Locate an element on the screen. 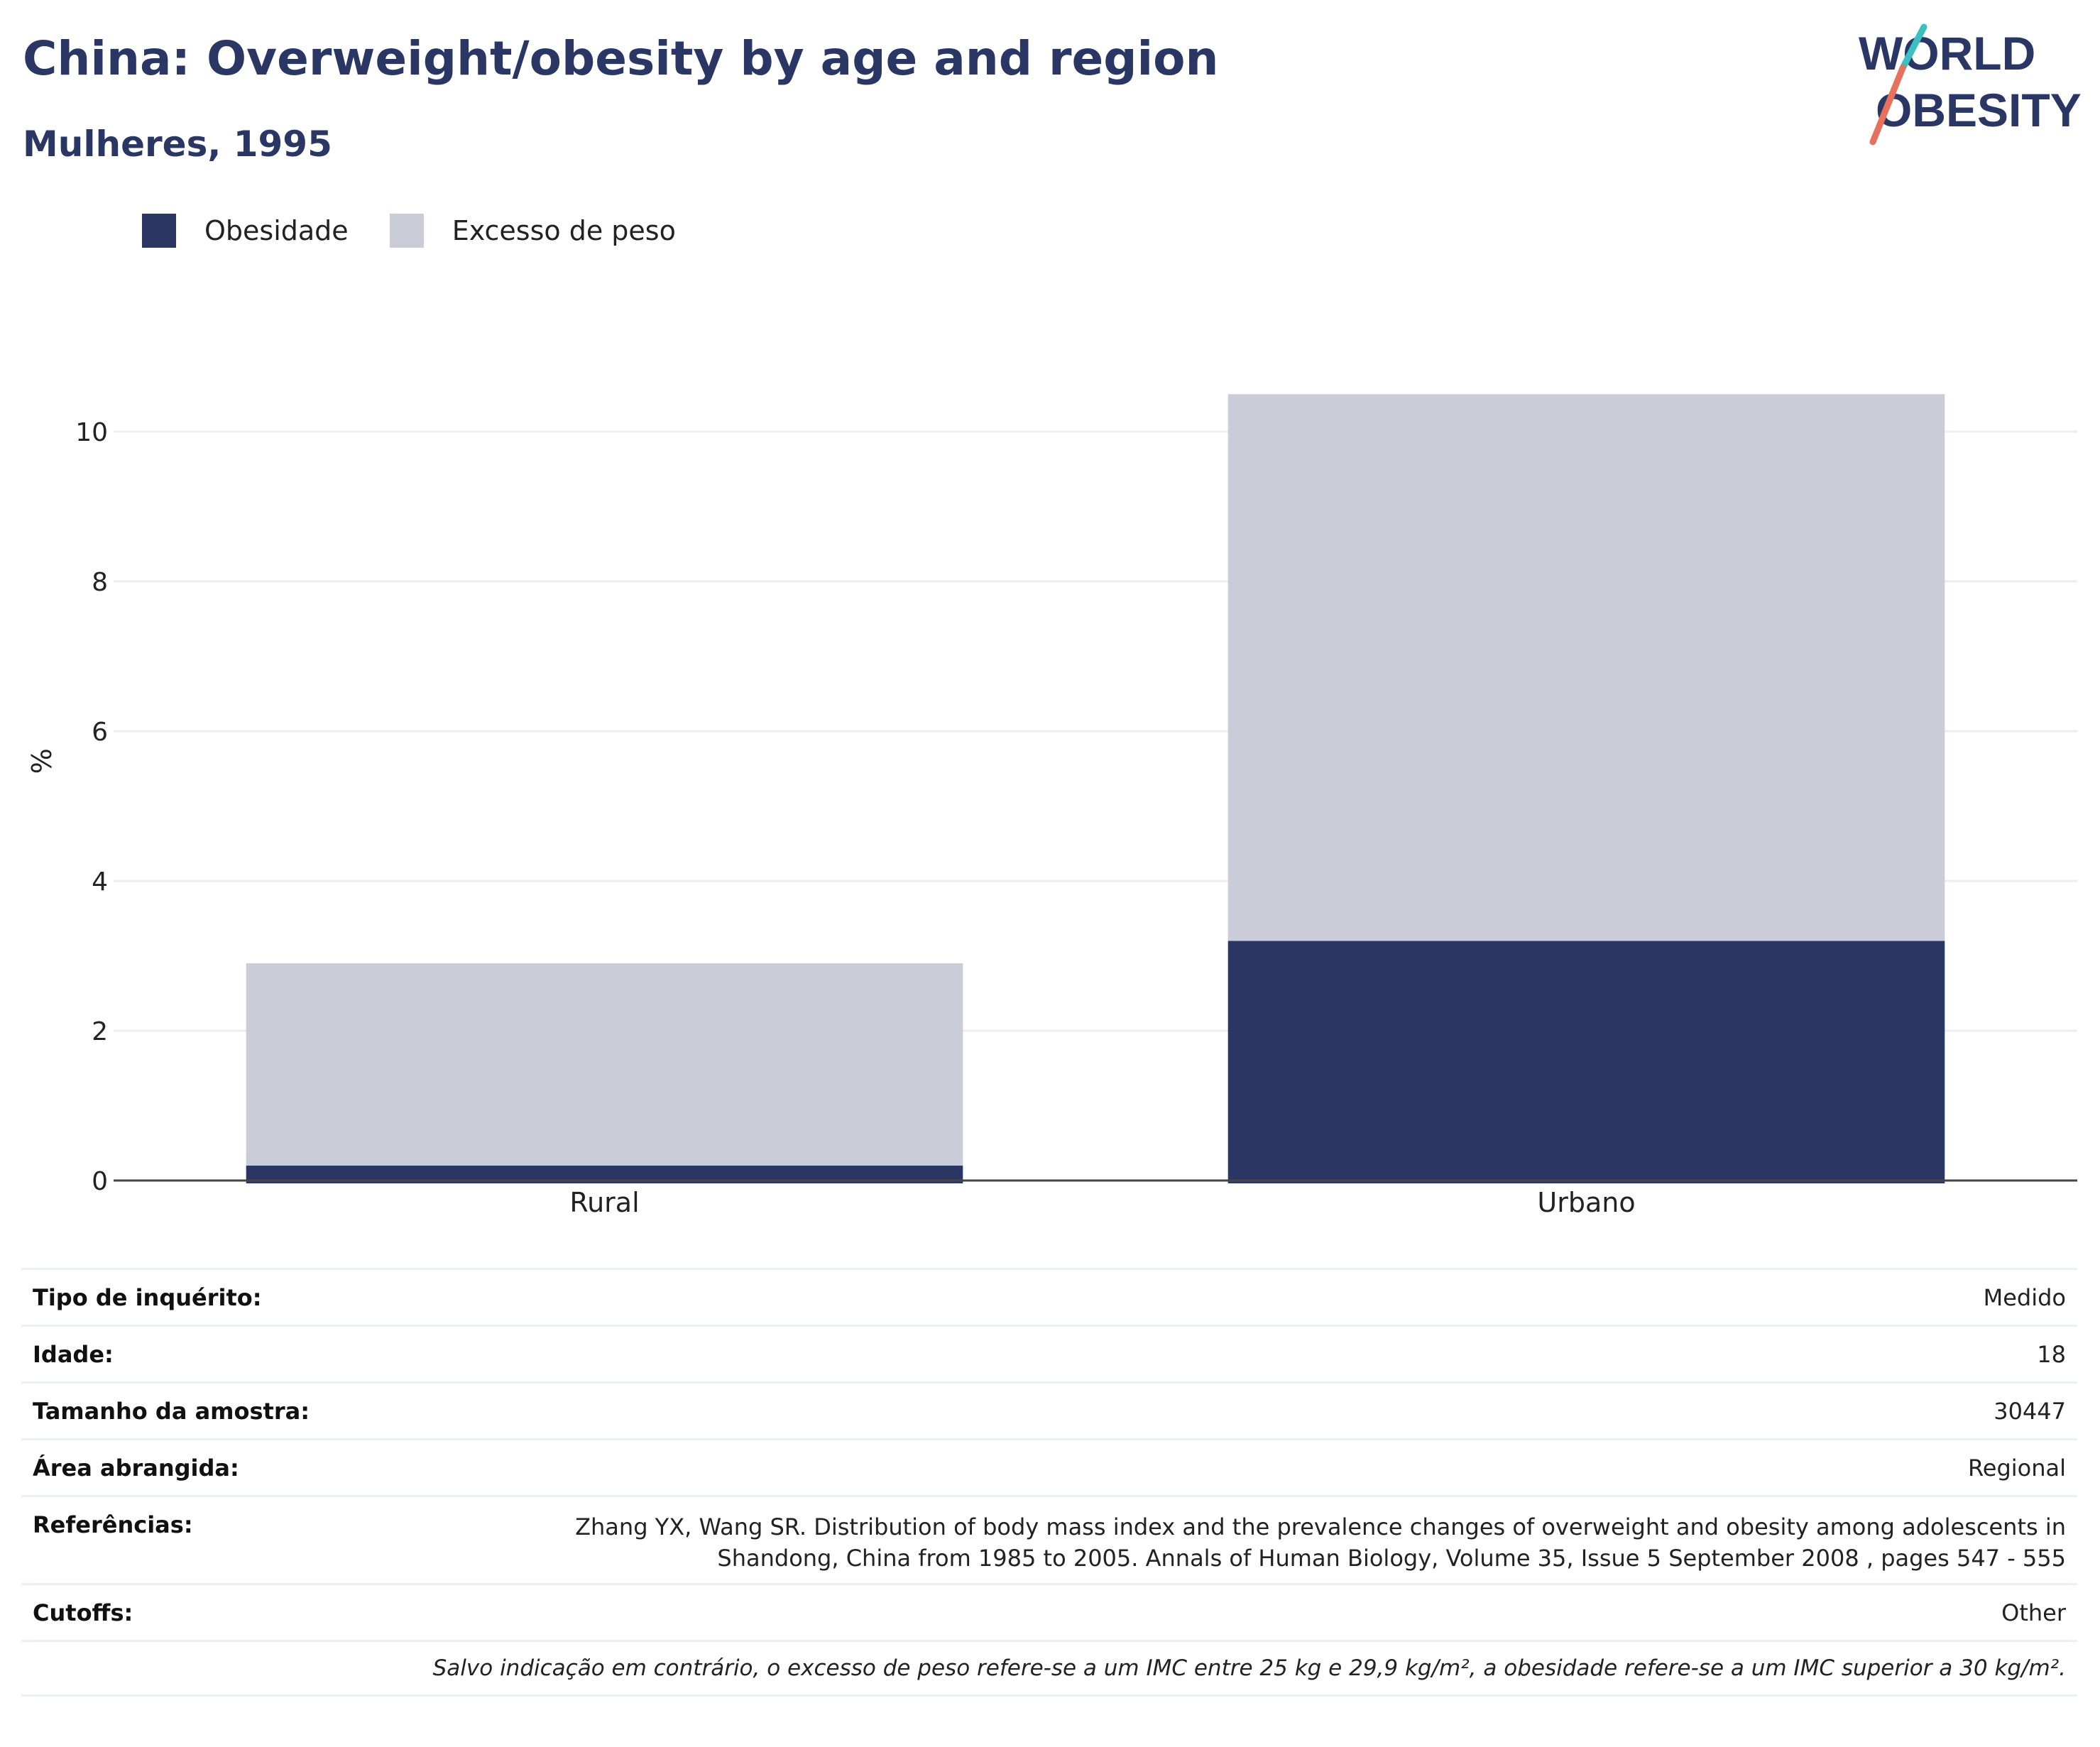 This screenshot has width=2100, height=1747. legend-swatch-overweight is located at coordinates (406, 231).